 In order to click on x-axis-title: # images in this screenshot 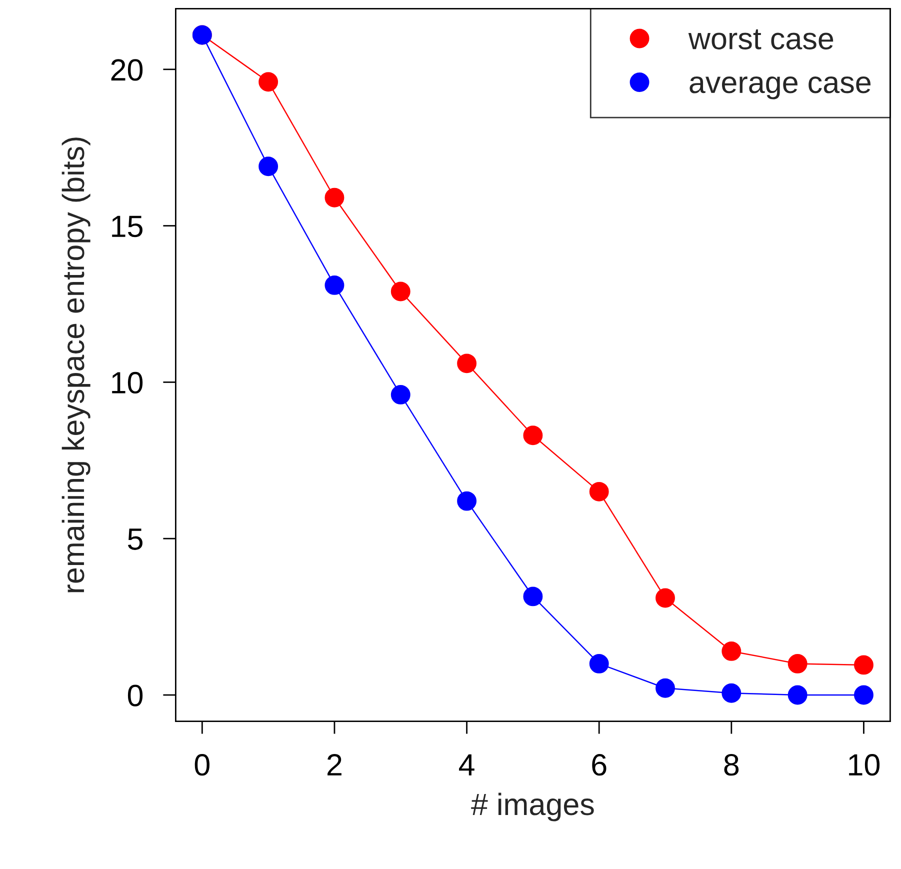, I will do `click(532, 807)`.